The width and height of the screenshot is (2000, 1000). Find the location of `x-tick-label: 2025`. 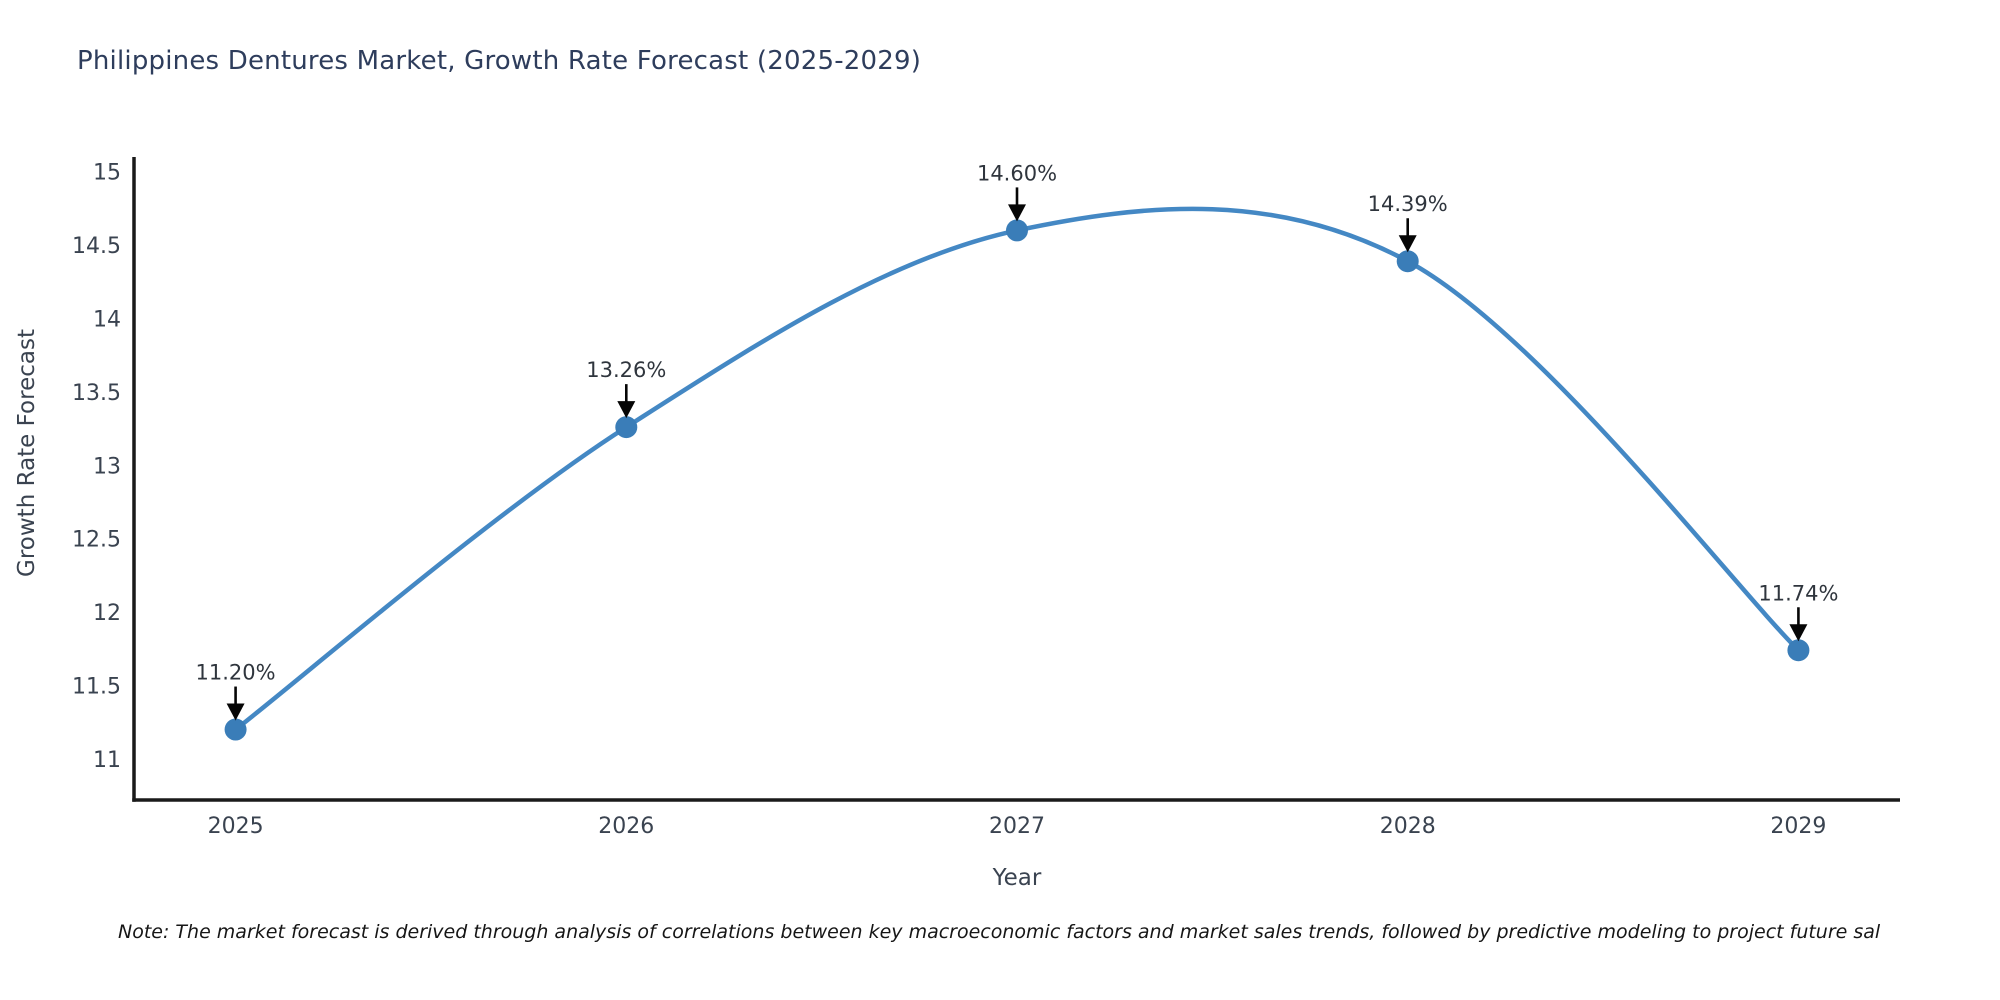

x-tick-label: 2025 is located at coordinates (236, 826).